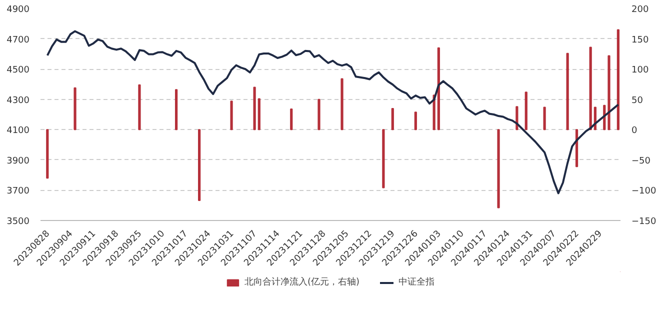  Describe the element at coordinates (18, 191) in the screenshot. I see `y-tick-label: 3700` at that location.